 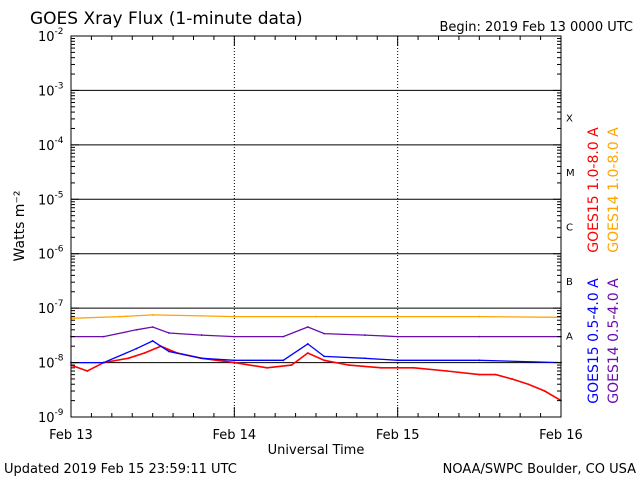 I want to click on y-axis-label: Watts m⁻², so click(x=20, y=226).